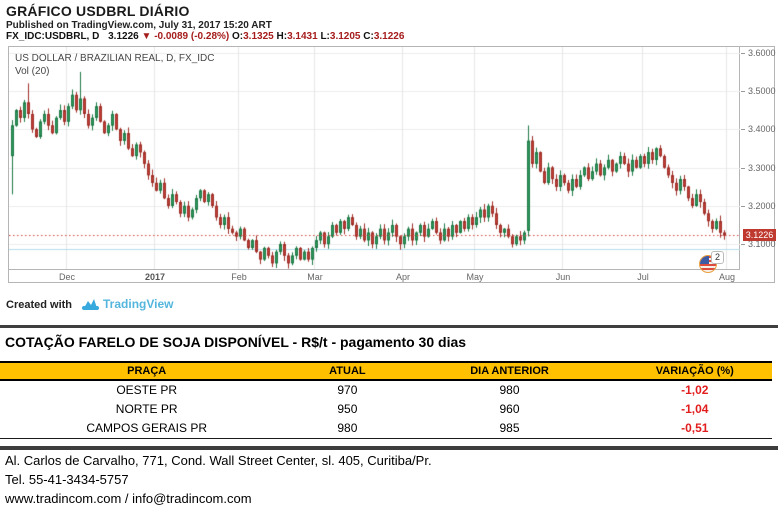  What do you see at coordinates (386, 371) in the screenshot?
I see `table-header-row: PRAÇA ATUAL DIA ANTERIOR VARIAÇÃO (%)` at bounding box center [386, 371].